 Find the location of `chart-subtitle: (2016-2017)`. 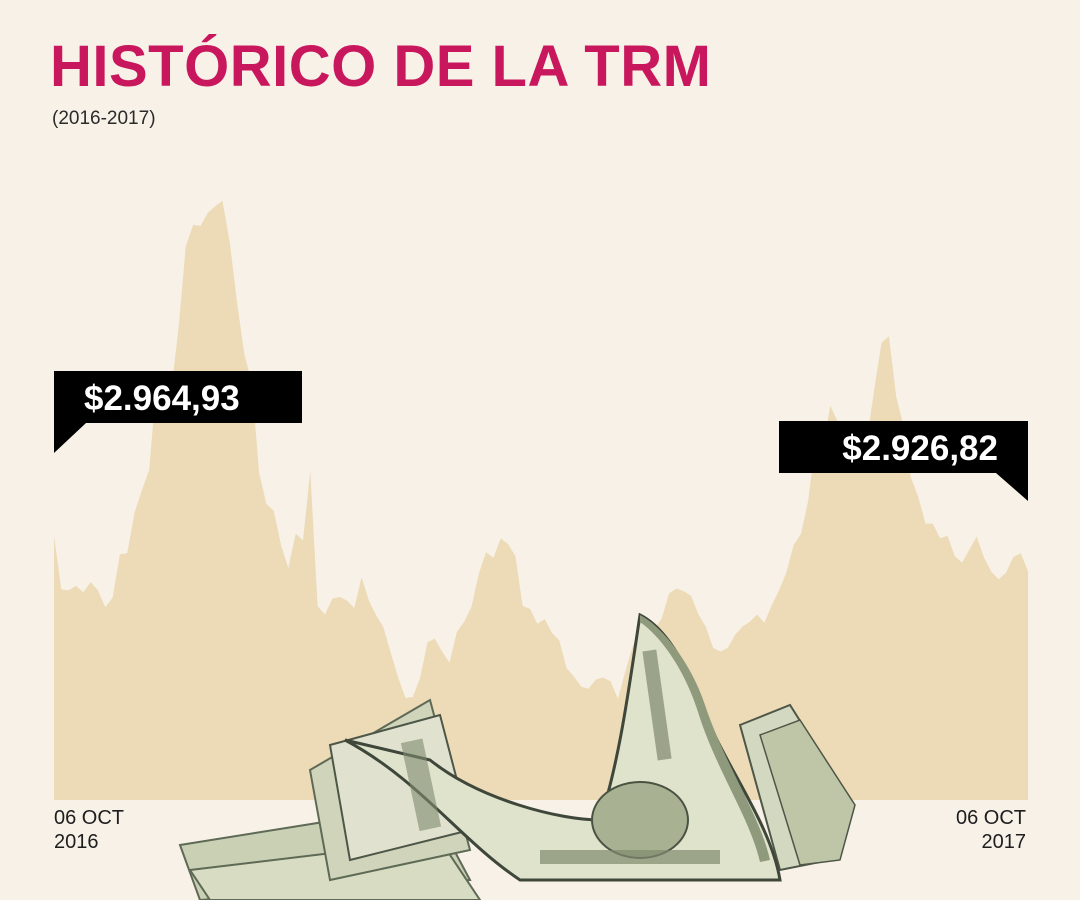

chart-subtitle: (2016-2017) is located at coordinates (104, 118).